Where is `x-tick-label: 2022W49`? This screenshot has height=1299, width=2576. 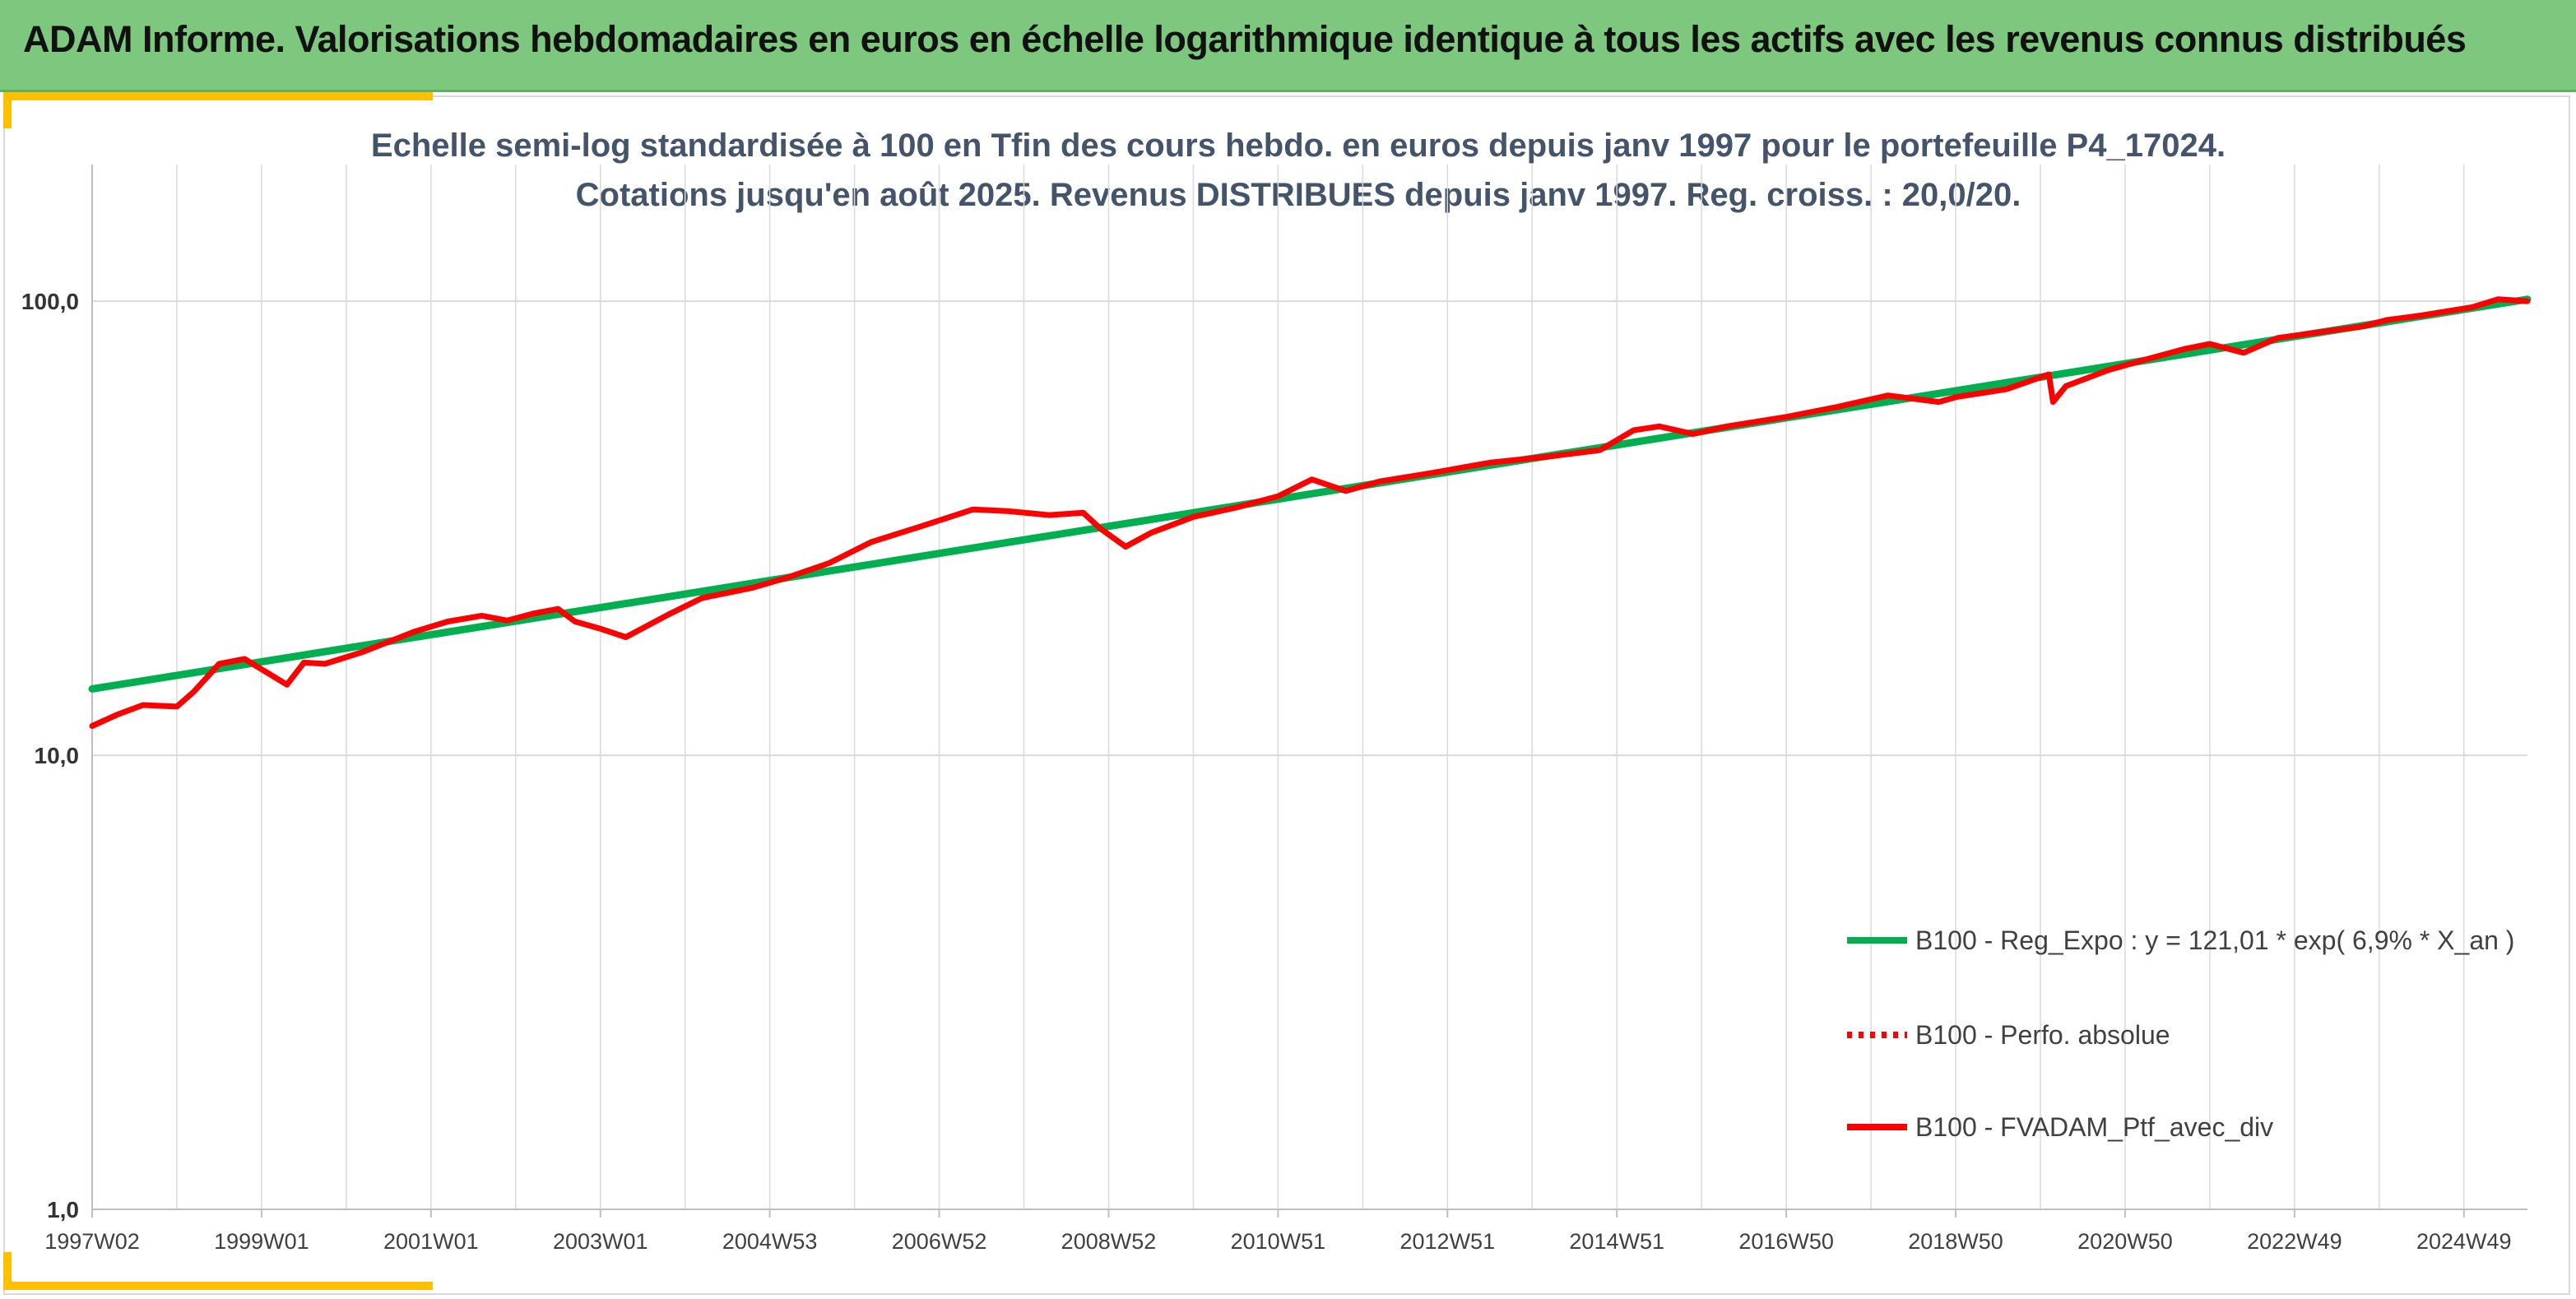 x-tick-label: 2022W49 is located at coordinates (2294, 1241).